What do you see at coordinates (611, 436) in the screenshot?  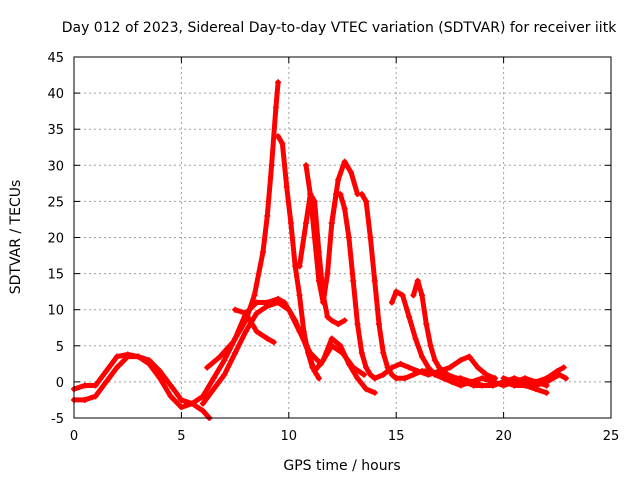 I see `x-tick-label: 25` at bounding box center [611, 436].